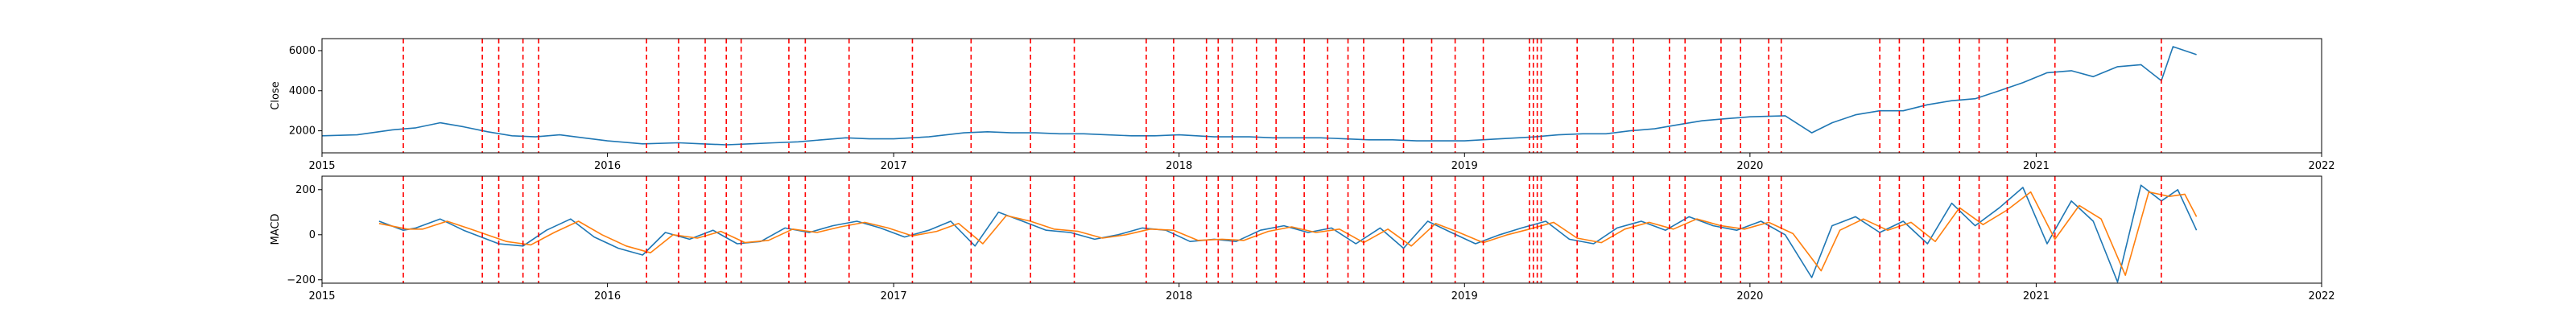  I want to click on y-axis-label: MACD, so click(276, 229).